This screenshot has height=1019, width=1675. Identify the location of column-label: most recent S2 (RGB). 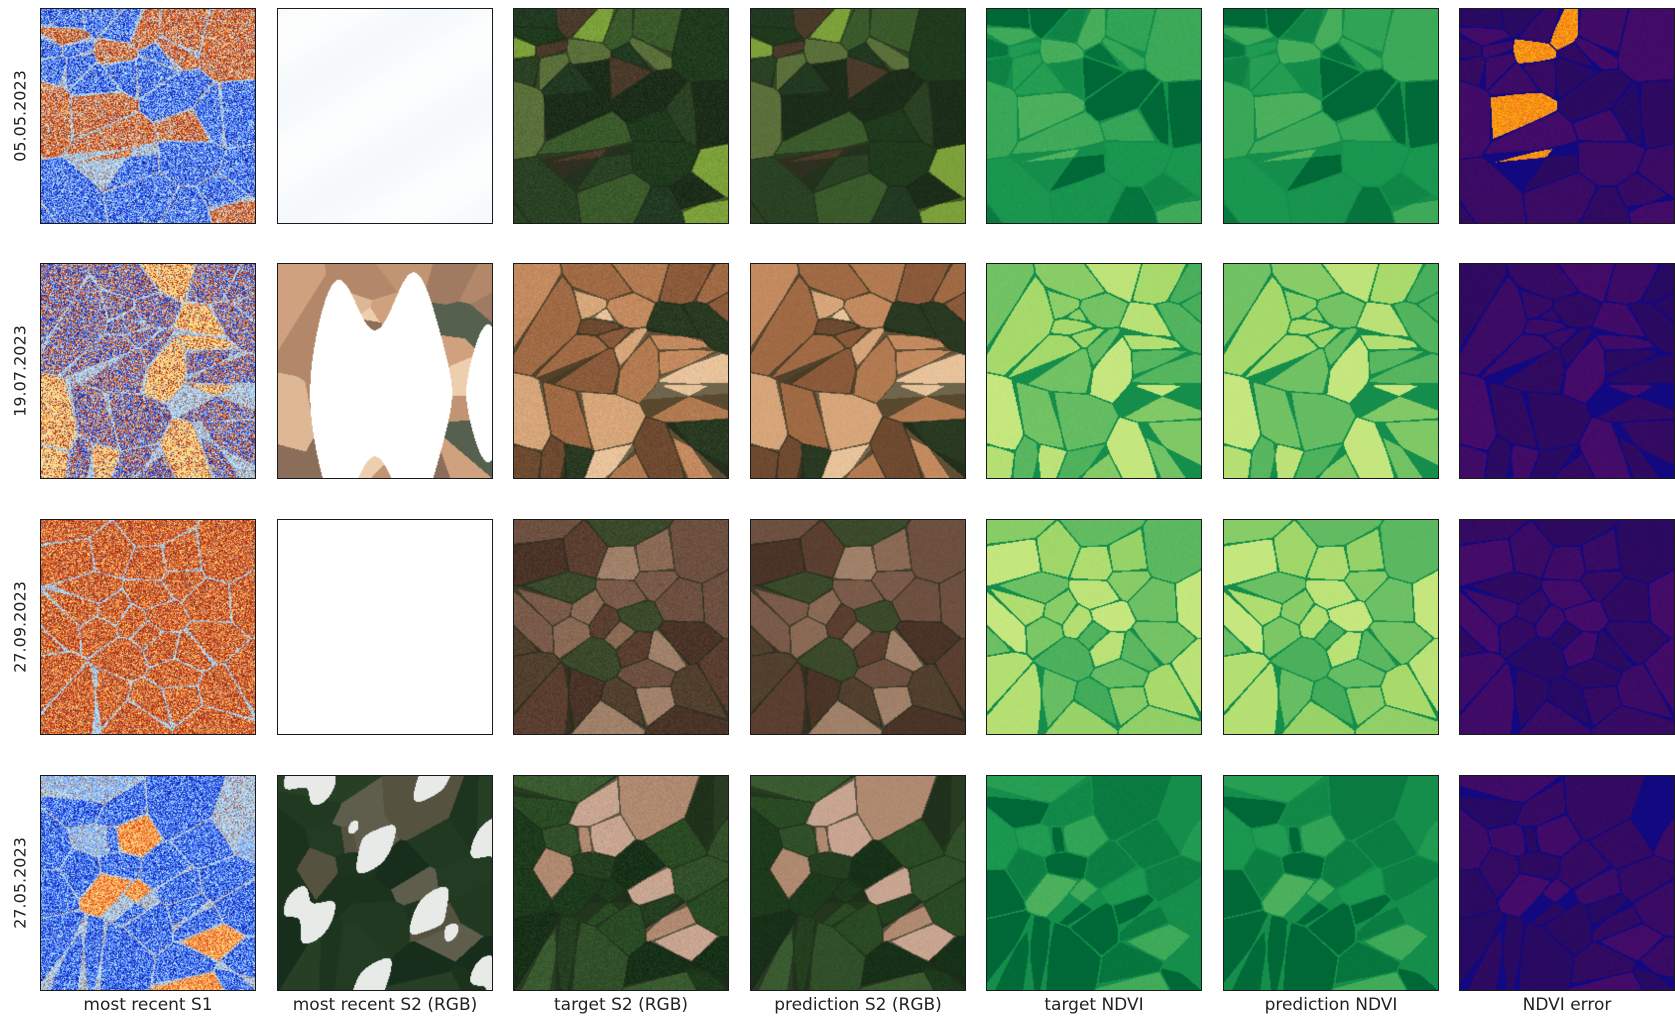
(385, 1005).